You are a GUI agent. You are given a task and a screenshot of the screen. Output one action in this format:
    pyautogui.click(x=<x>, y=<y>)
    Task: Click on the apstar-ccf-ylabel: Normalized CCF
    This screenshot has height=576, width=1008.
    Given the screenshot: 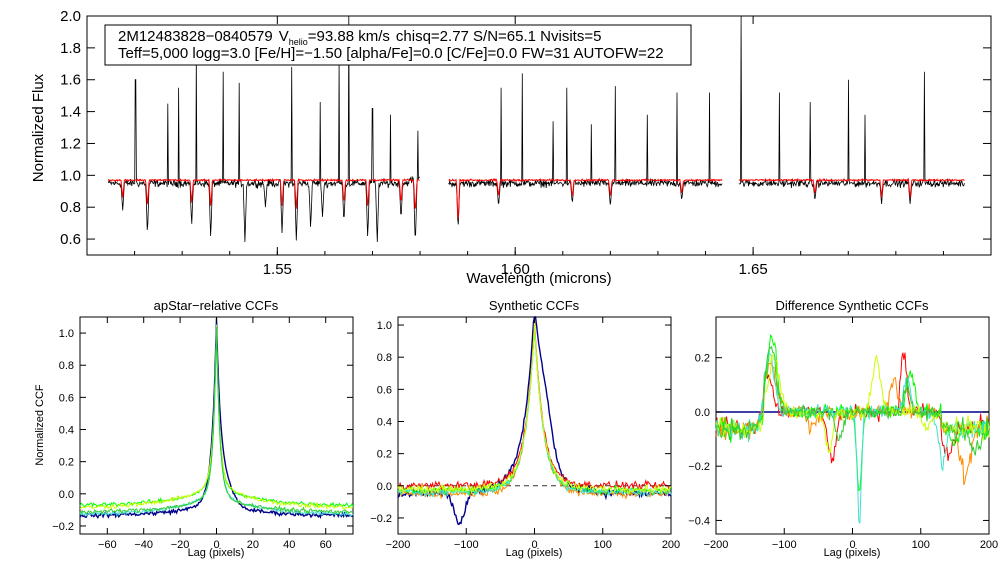 What is the action you would take?
    pyautogui.click(x=40, y=425)
    